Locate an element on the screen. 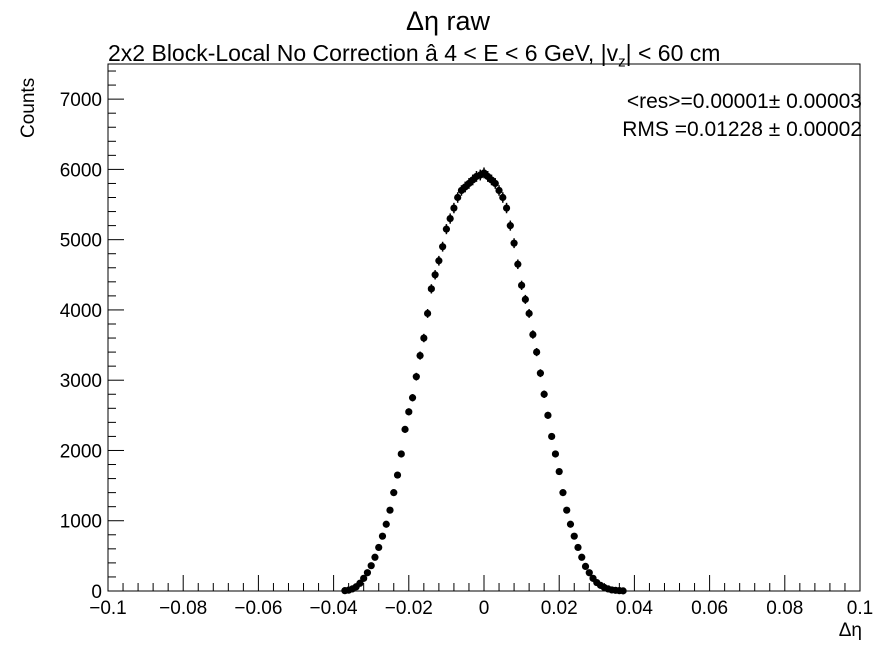 This screenshot has height=672, width=896. subtitle-tail: | < 60 cm is located at coordinates (673, 53).